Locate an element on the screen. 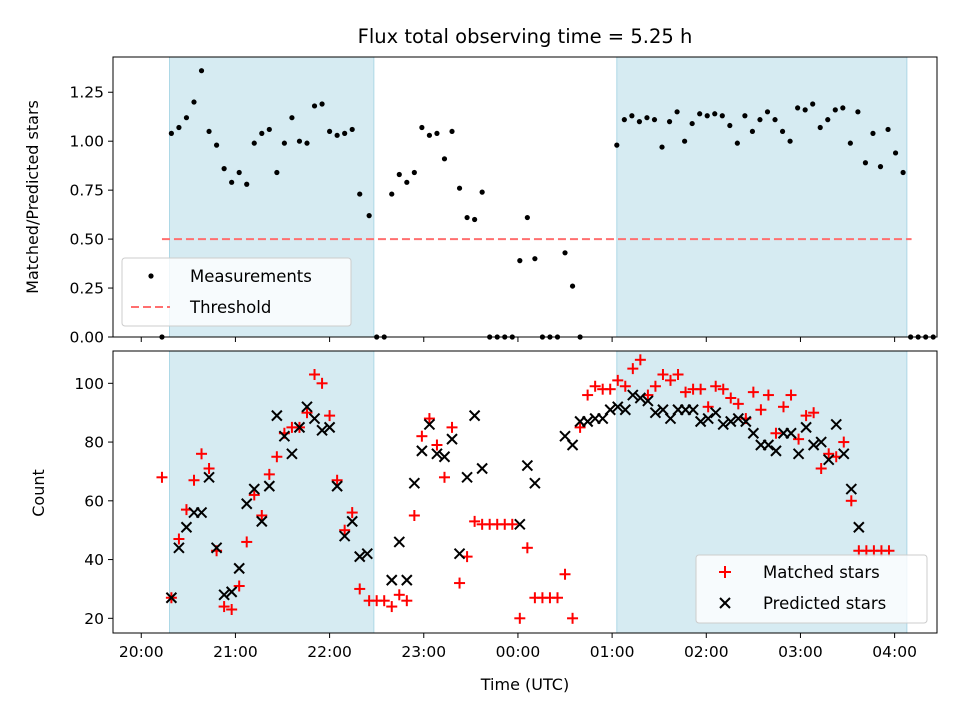  x-tick-label: 23:00 is located at coordinates (423, 652).